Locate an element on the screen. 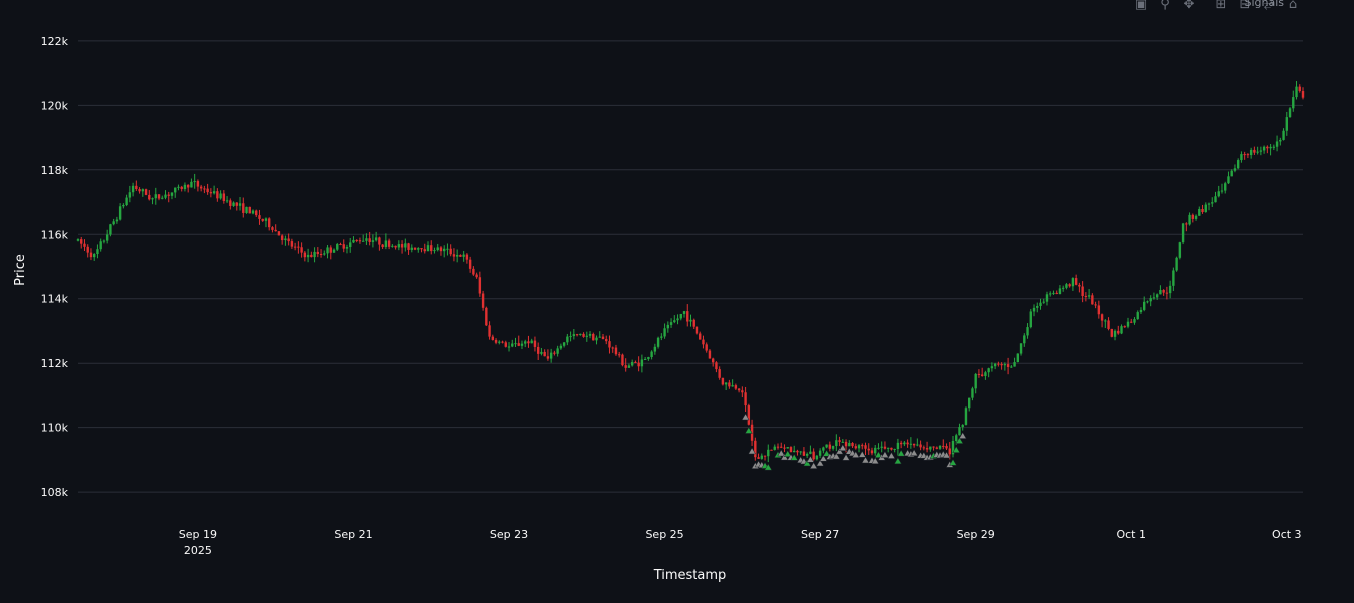 The image size is (1354, 603). zoom-in-icon: ⊞ is located at coordinates (1221, 6).